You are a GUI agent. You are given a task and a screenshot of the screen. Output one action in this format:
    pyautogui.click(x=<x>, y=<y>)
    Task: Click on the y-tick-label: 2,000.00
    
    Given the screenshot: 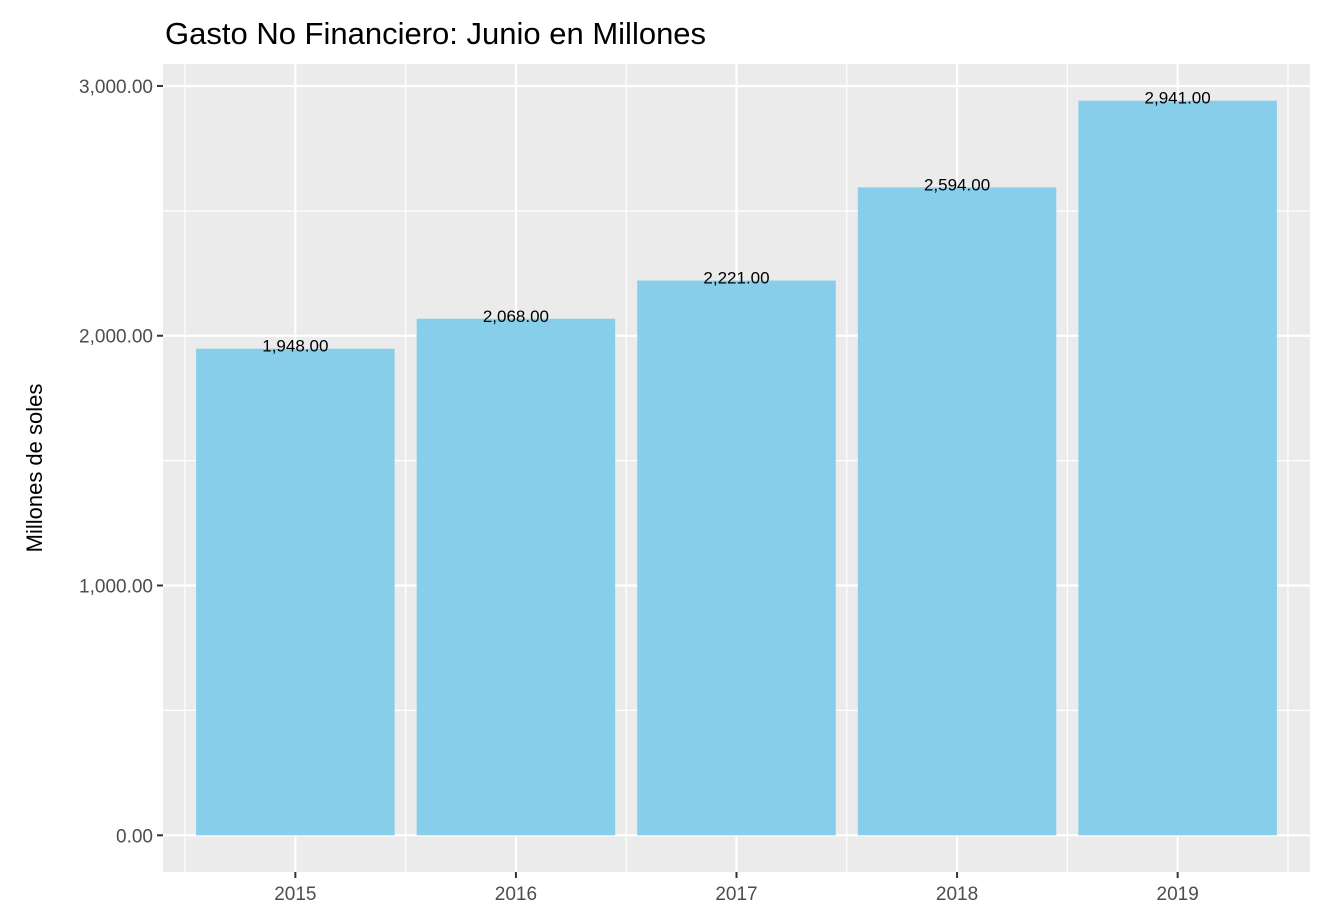 What is the action you would take?
    pyautogui.click(x=116, y=337)
    